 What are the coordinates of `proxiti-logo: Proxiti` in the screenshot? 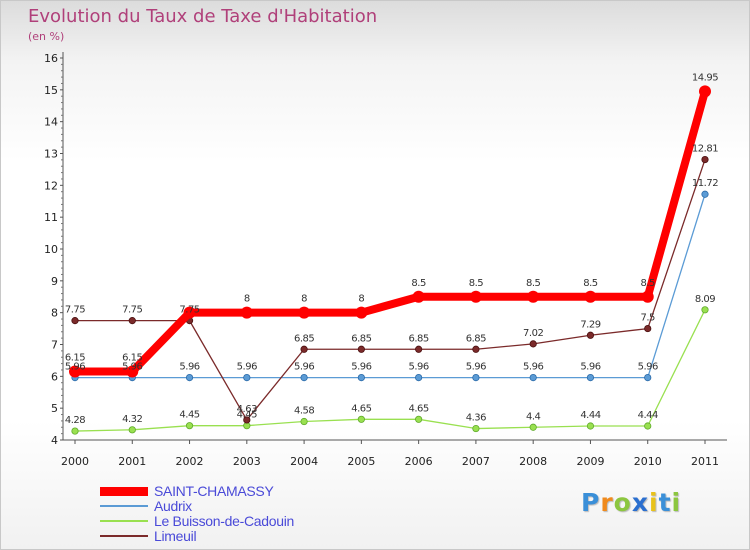 It's located at (631, 502).